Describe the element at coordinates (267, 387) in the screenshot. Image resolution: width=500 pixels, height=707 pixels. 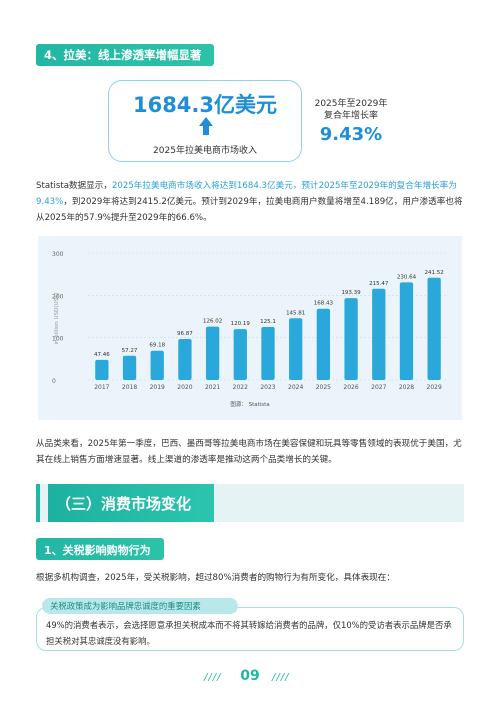
I see `x-tick-label: 2023` at that location.